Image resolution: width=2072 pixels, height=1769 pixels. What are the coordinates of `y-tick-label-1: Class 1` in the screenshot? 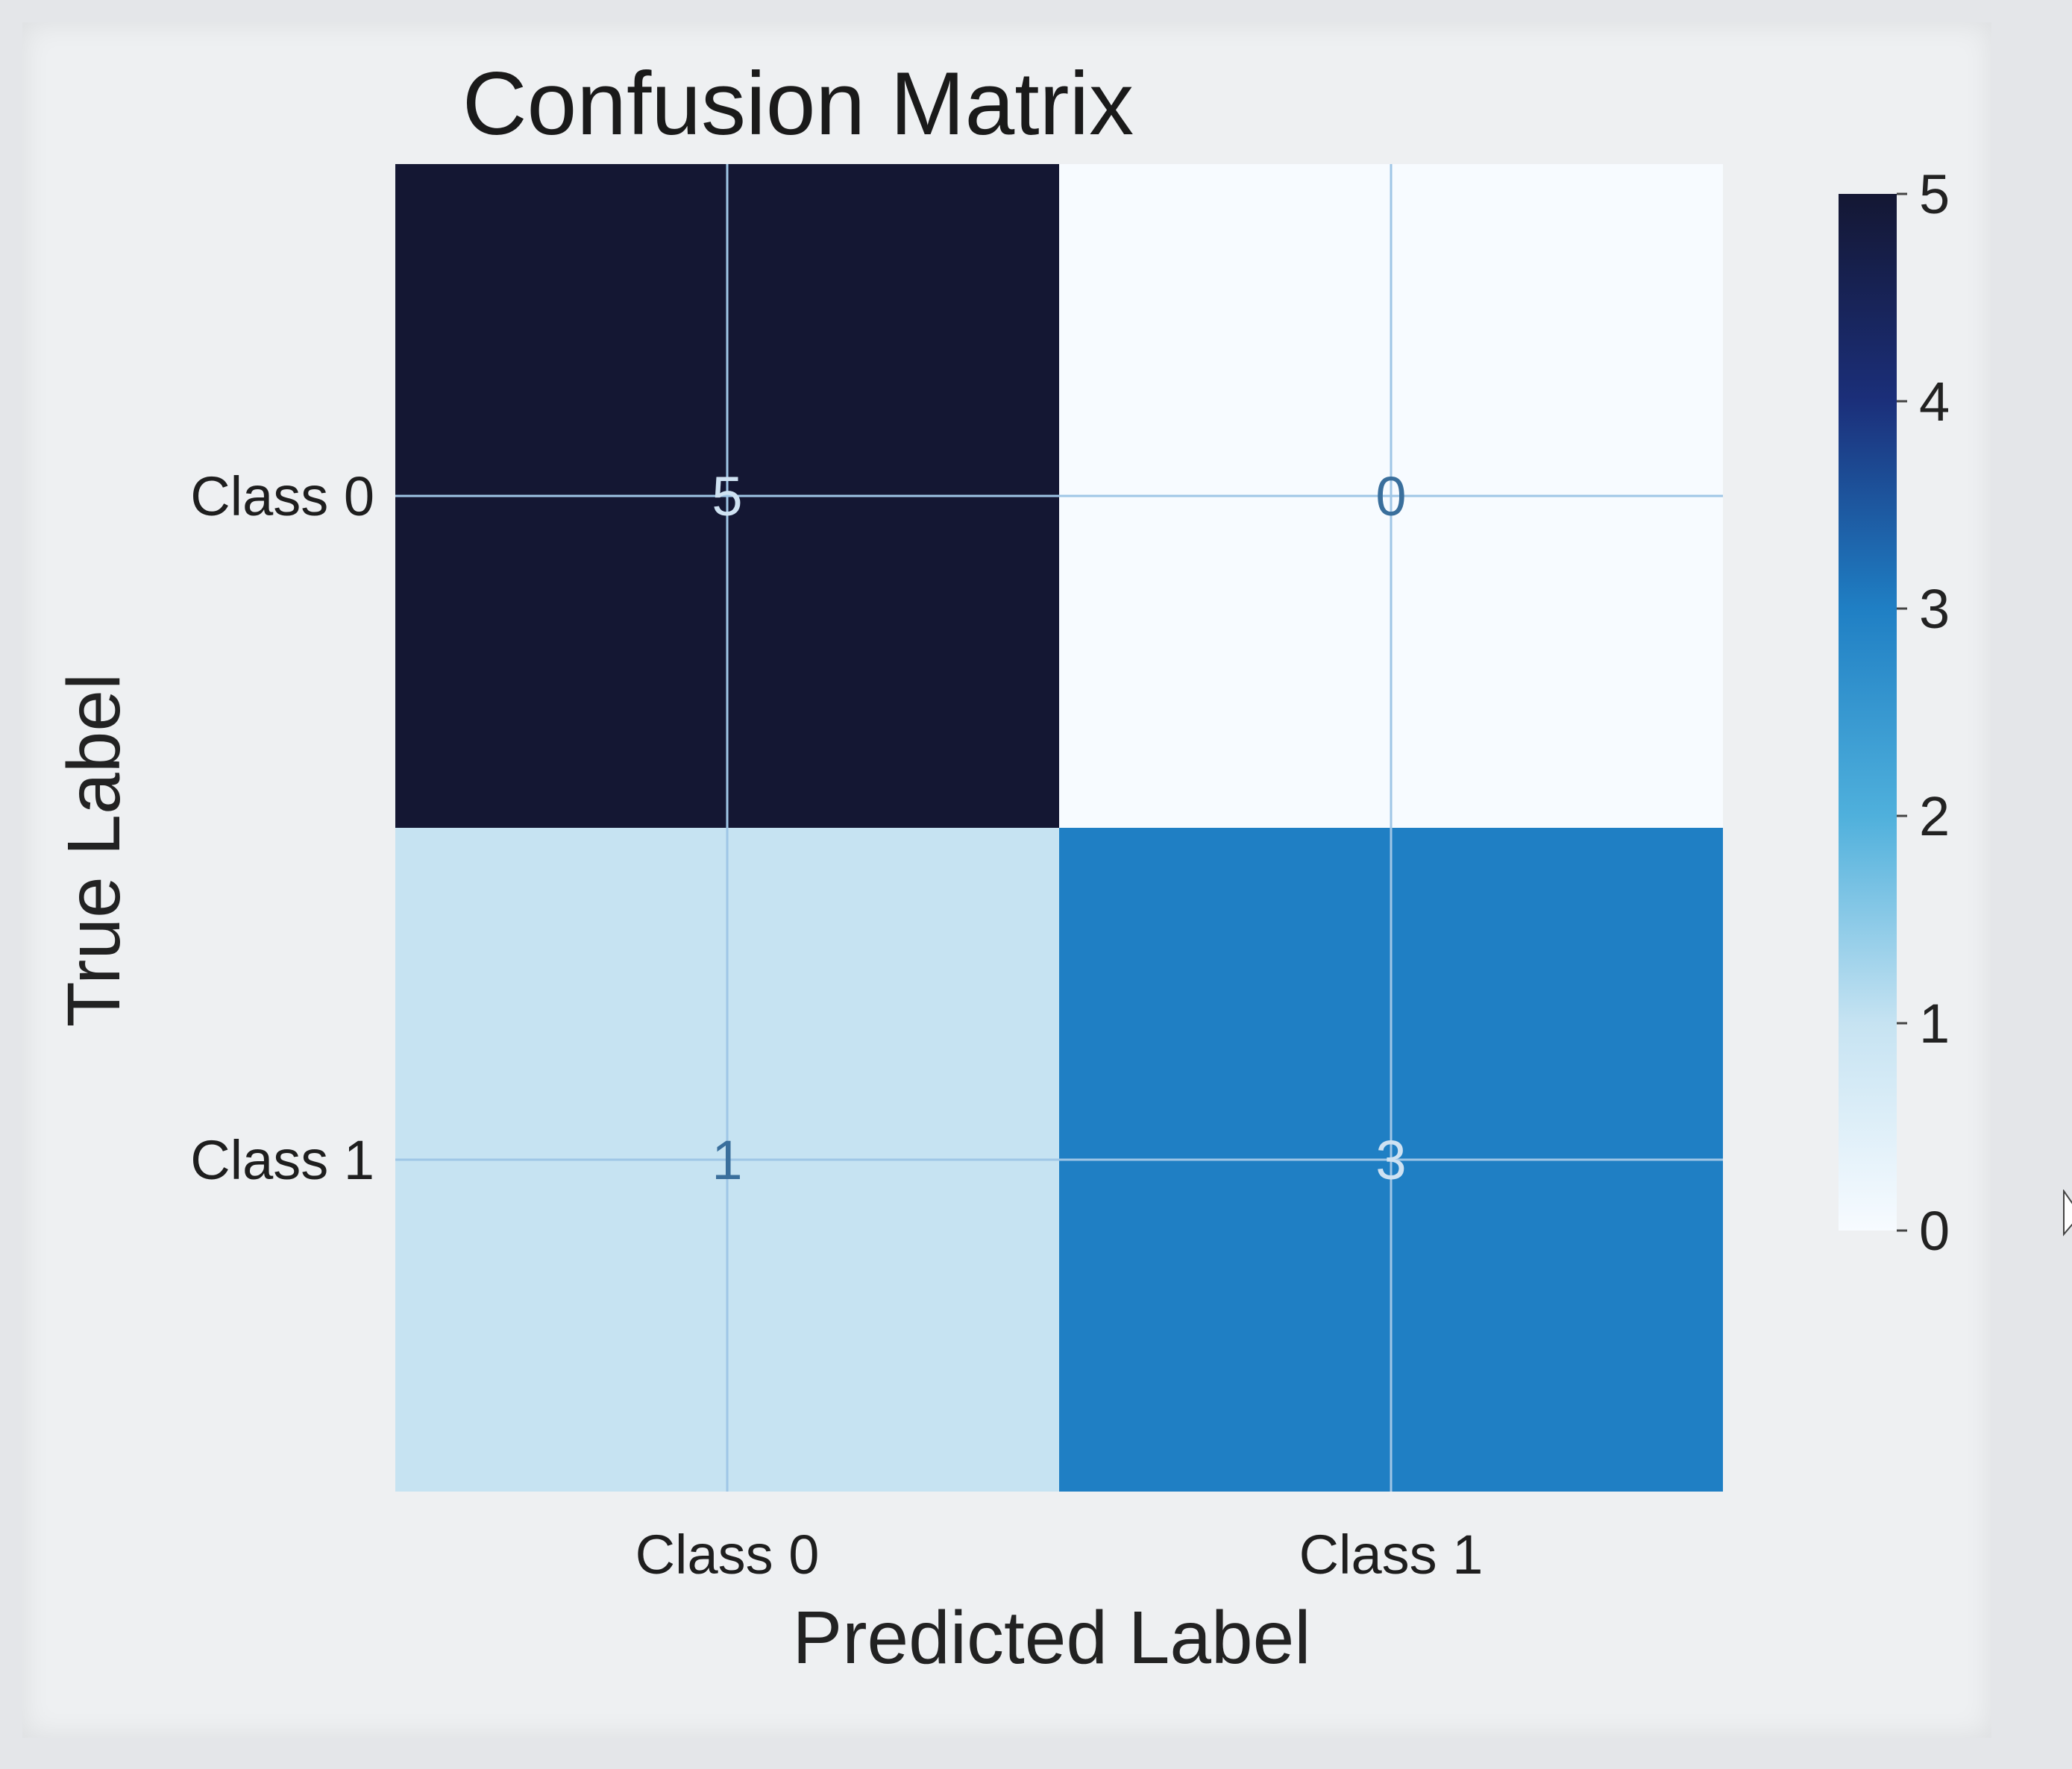 It's located at (282, 1160).